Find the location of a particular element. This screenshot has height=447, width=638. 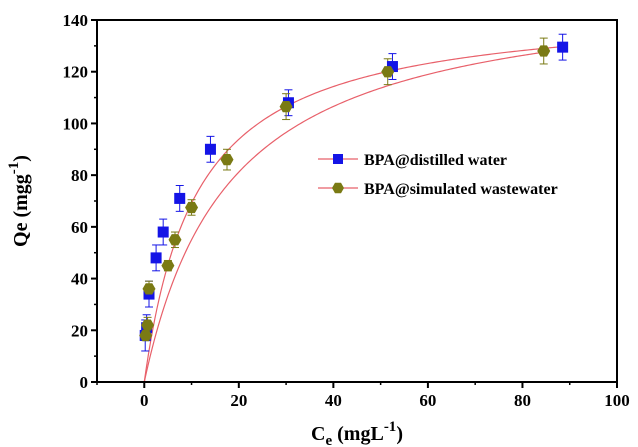

x-tick-label: 80 is located at coordinates (522, 400).